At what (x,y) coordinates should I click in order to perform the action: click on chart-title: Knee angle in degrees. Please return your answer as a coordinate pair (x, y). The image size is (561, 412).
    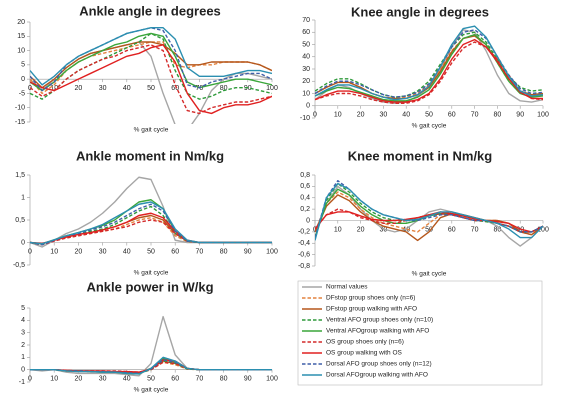
    Looking at the image, I should click on (420, 11).